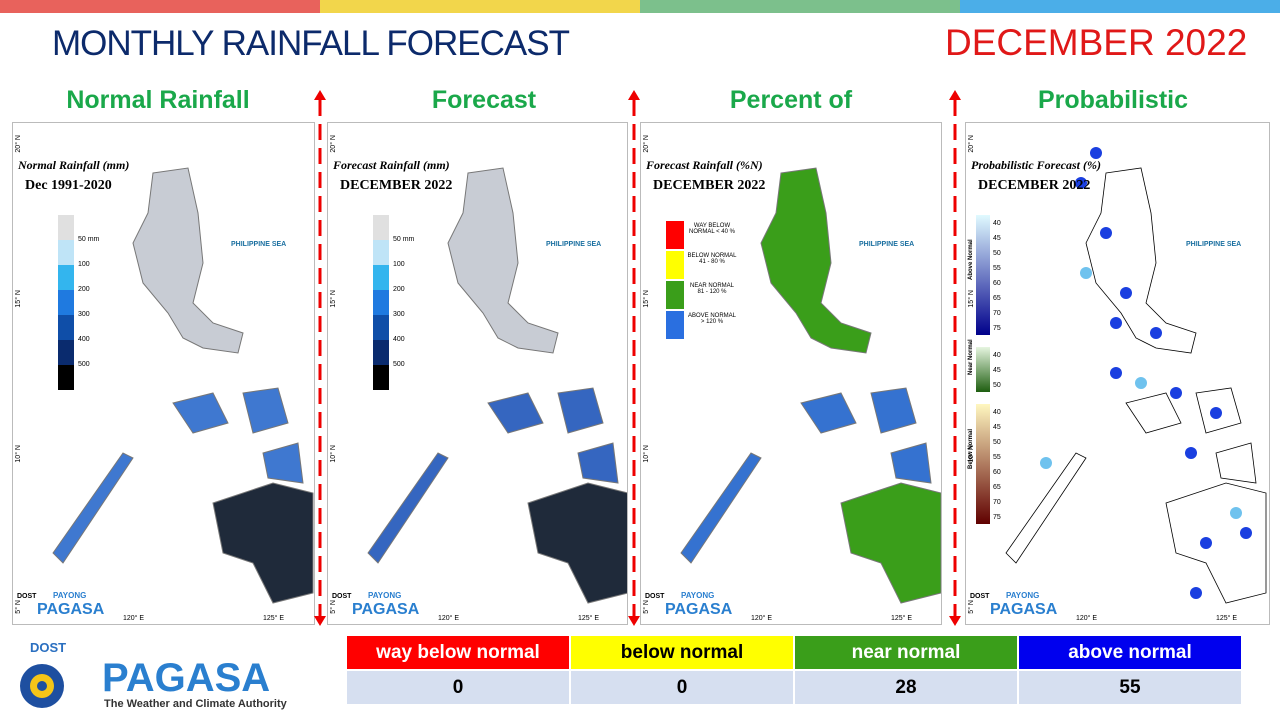  What do you see at coordinates (195, 704) in the screenshot?
I see `logo-tagline: The Weather and Climate Authority` at bounding box center [195, 704].